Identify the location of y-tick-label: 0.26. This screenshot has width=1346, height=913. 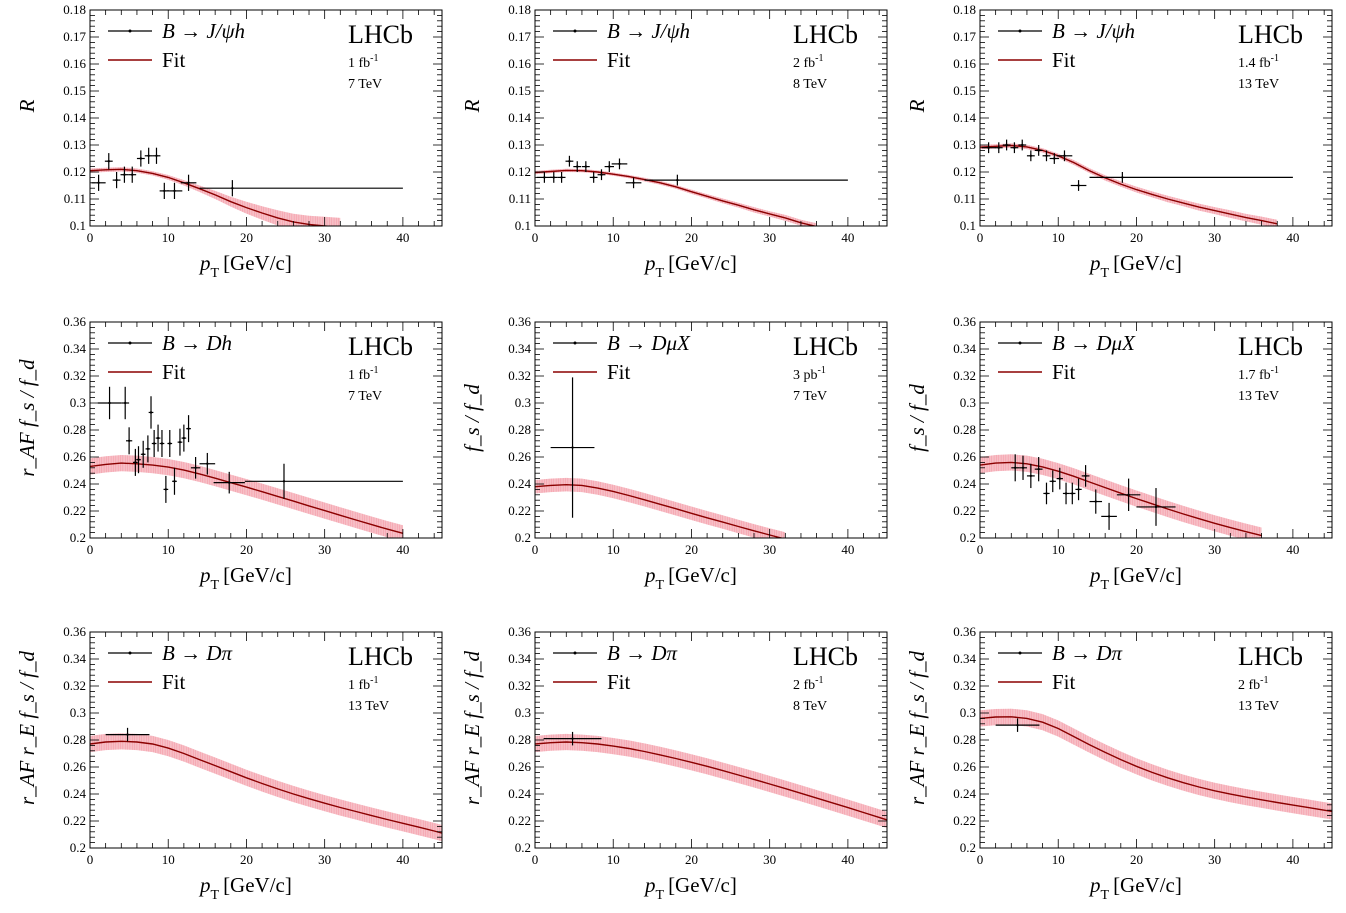
(519, 766).